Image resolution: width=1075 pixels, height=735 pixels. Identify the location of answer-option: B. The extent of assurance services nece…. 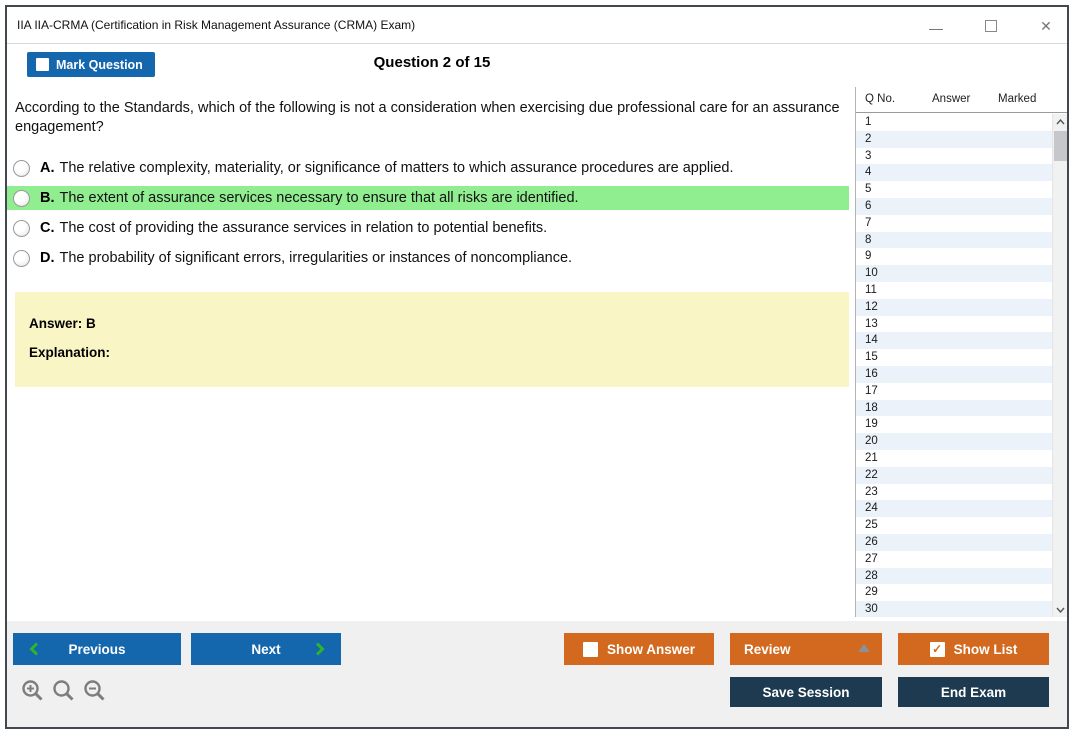
(428, 198).